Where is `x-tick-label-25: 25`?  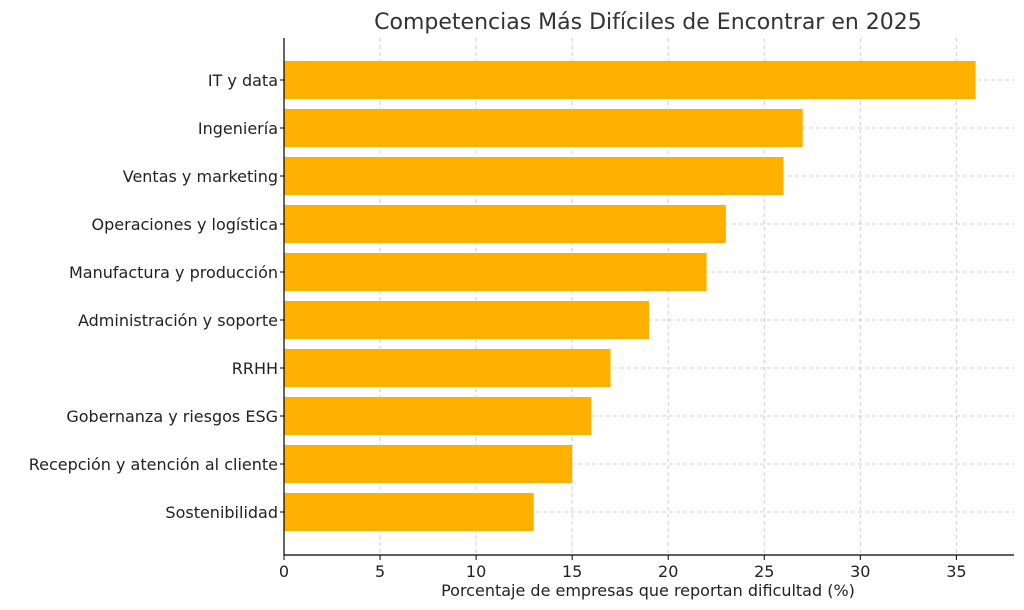 x-tick-label-25: 25 is located at coordinates (764, 571).